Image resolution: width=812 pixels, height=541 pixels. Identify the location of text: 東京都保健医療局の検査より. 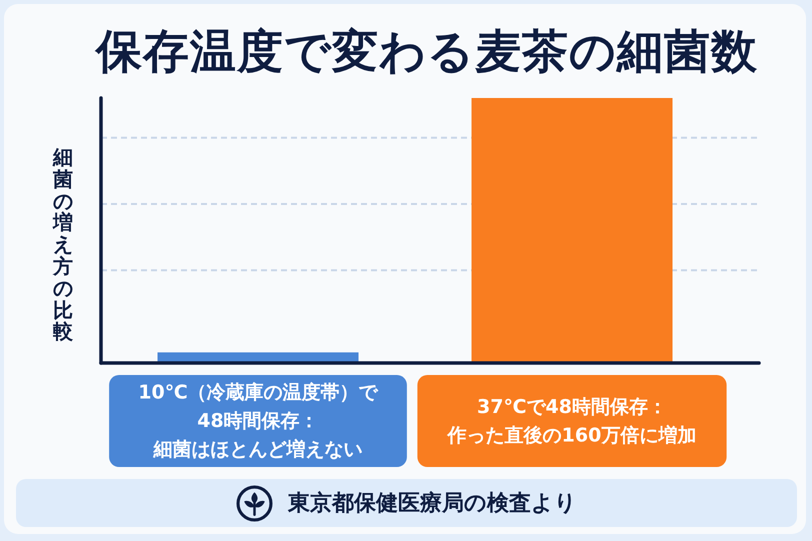
(432, 504).